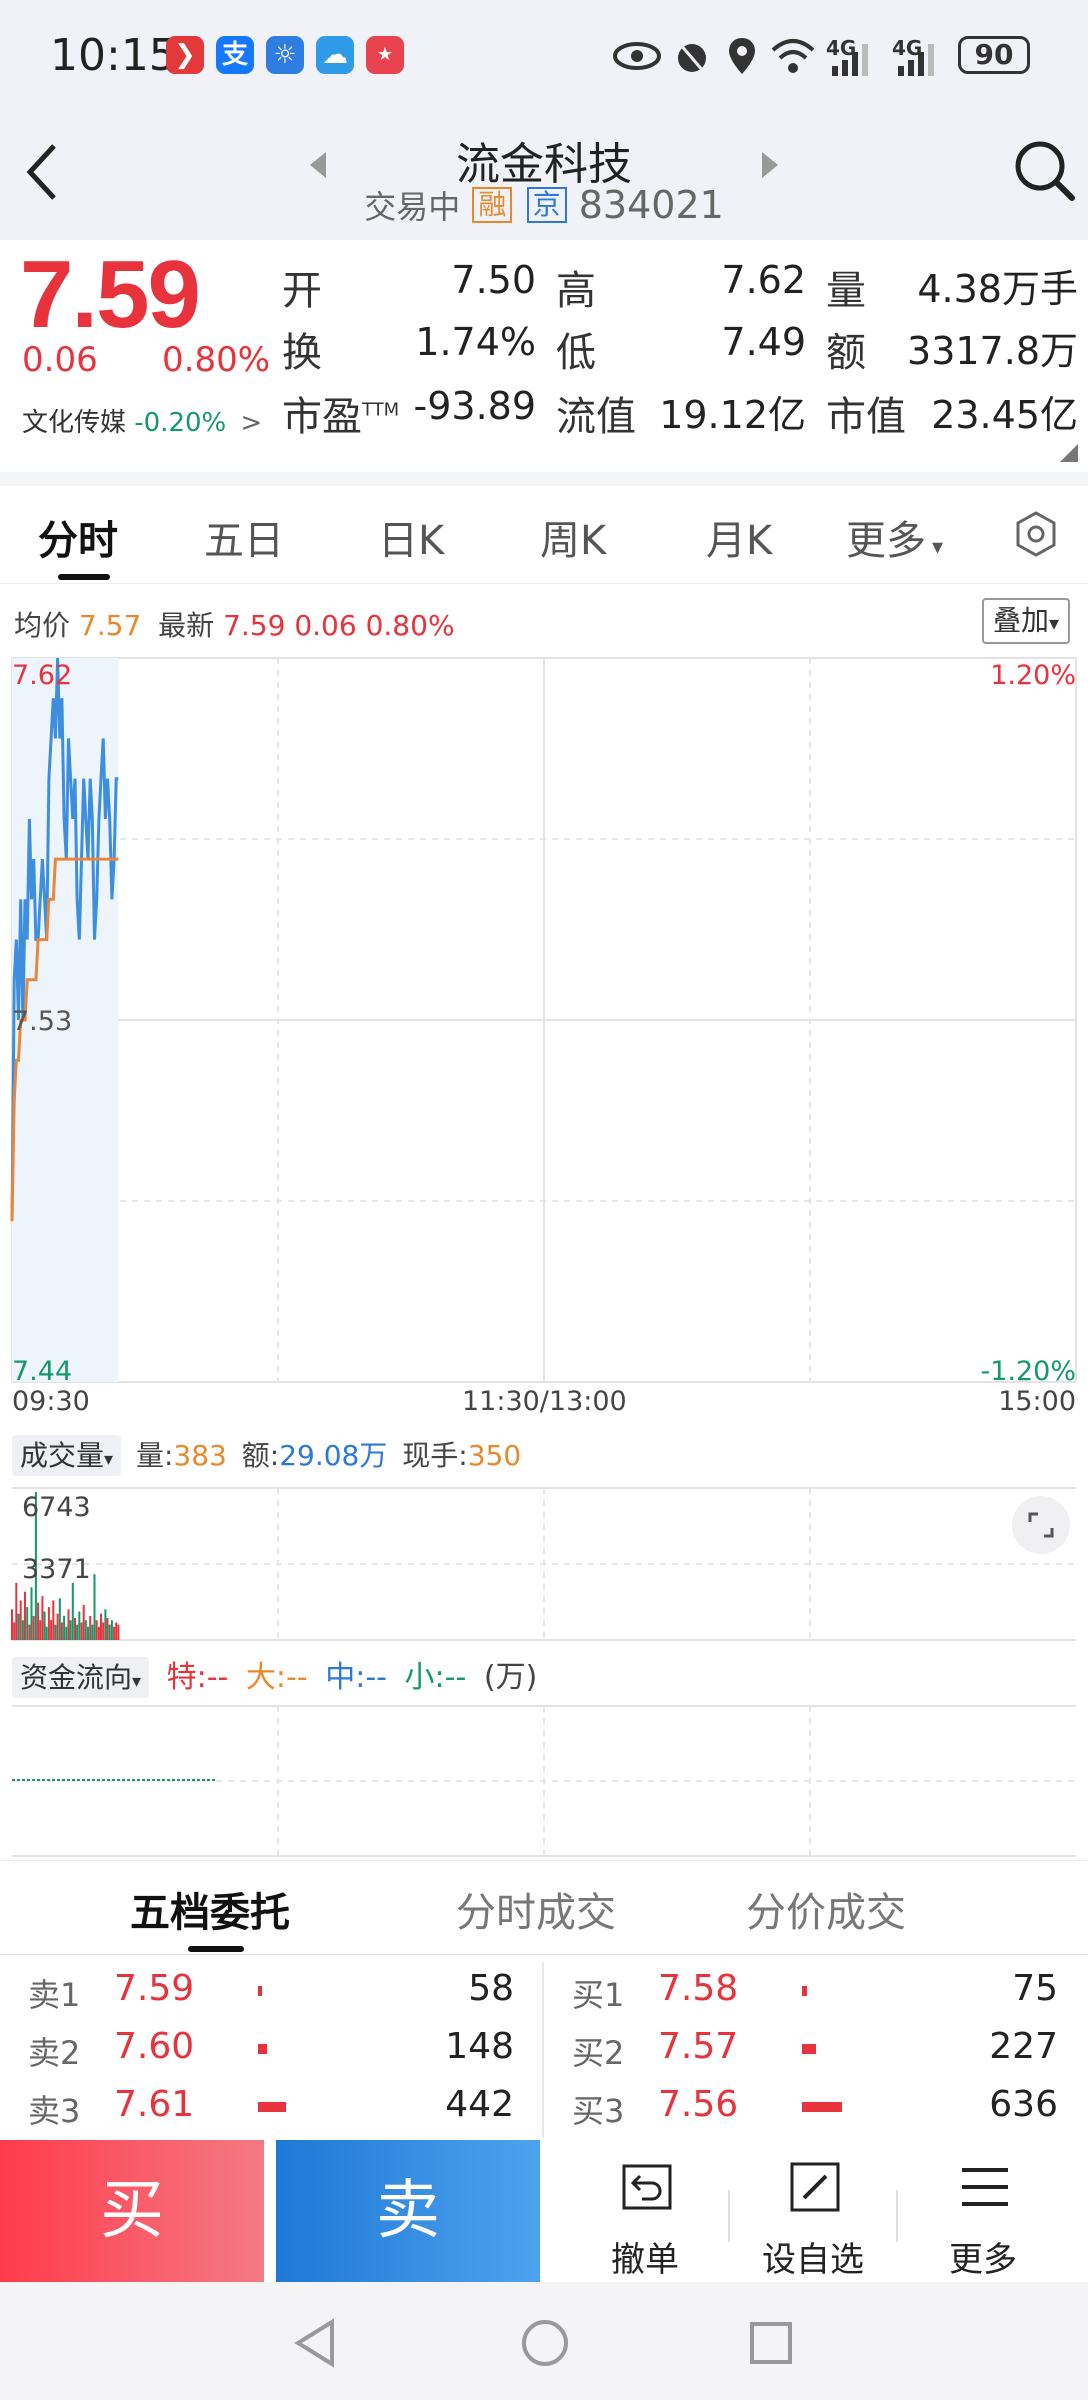  I want to click on expand-corner-icon, so click(1069, 455).